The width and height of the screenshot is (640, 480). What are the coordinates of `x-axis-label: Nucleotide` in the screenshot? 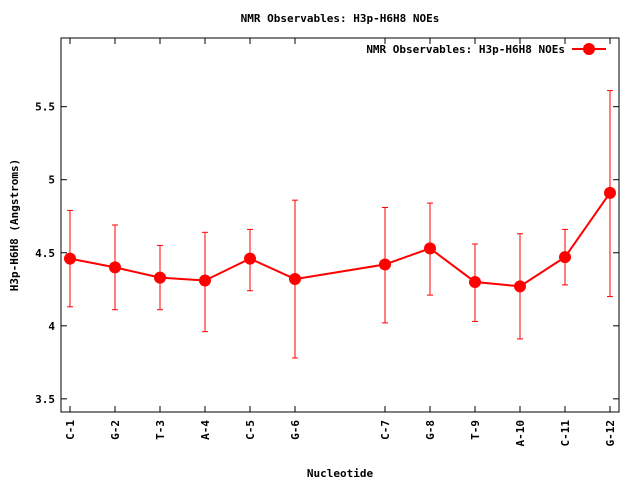 It's located at (340, 473).